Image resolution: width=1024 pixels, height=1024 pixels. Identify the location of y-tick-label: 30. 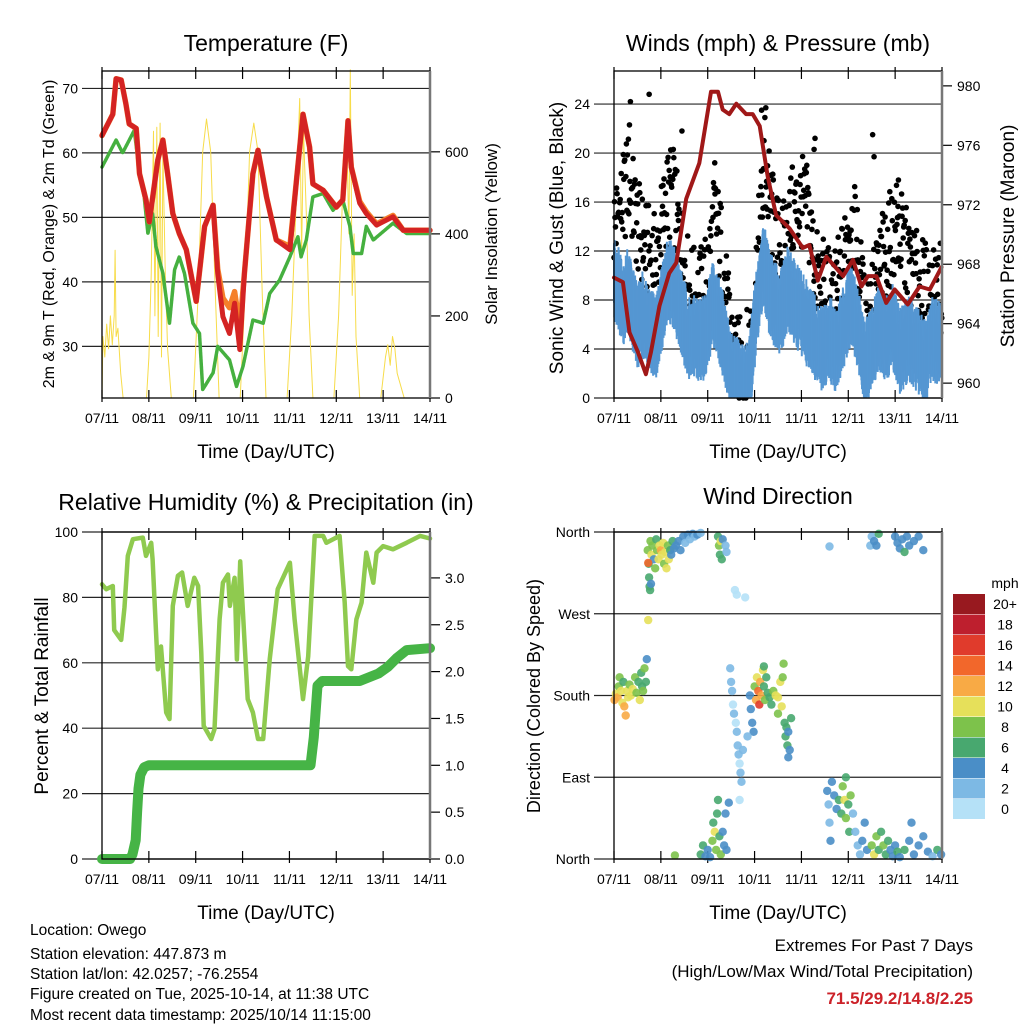
(70, 346).